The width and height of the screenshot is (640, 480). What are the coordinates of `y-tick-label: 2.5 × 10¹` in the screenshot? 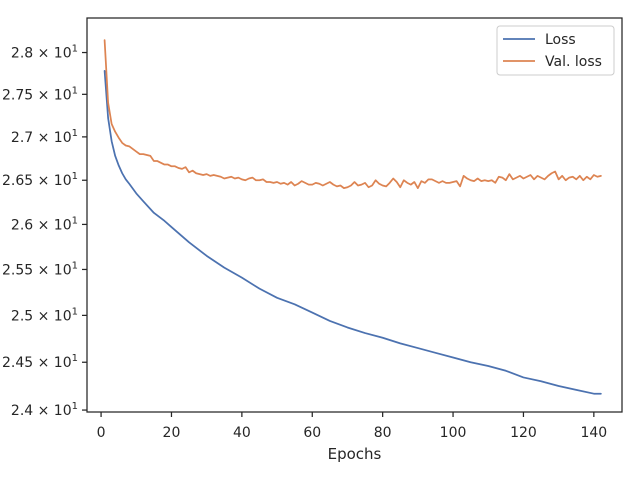 It's located at (44, 315).